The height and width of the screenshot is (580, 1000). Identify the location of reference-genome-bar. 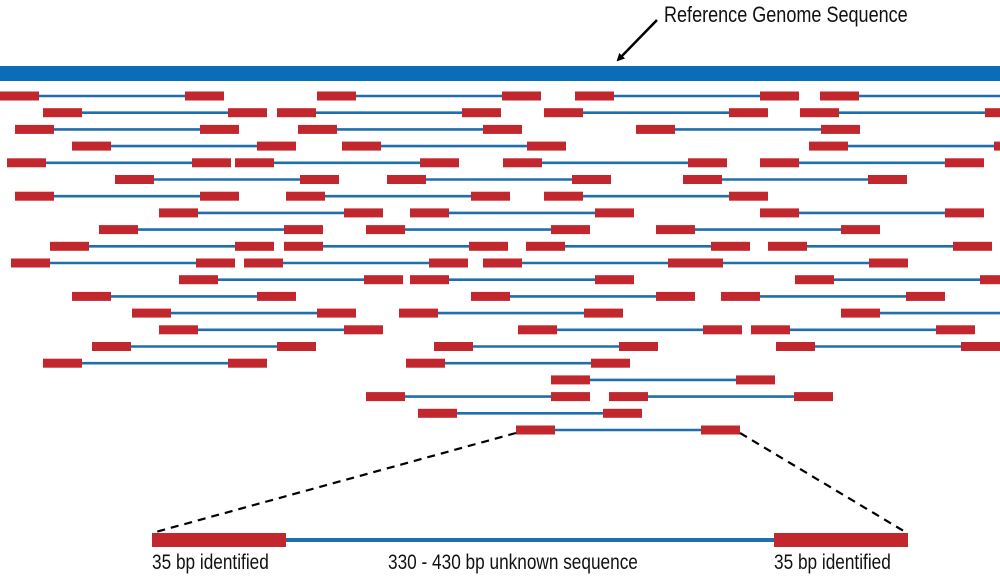
(500, 73).